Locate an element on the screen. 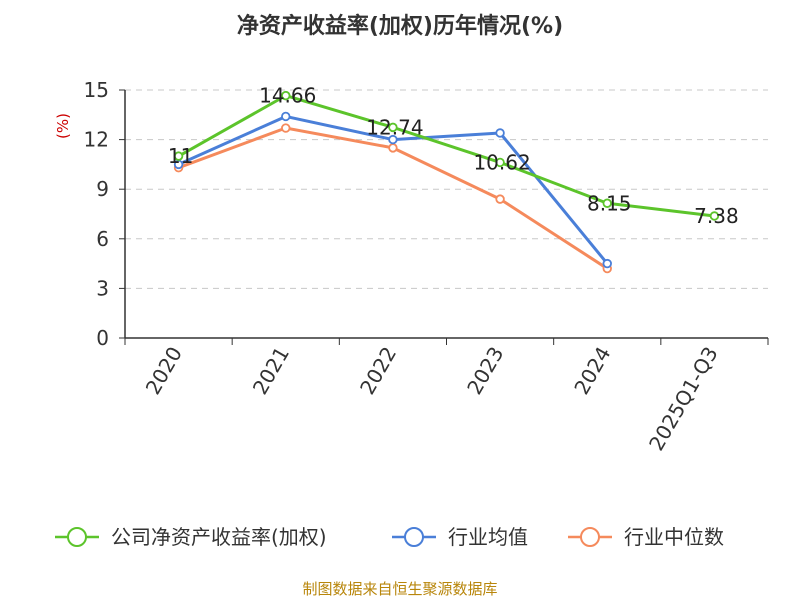 The image size is (800, 600). legend-label: 行业中位数 is located at coordinates (674, 537).